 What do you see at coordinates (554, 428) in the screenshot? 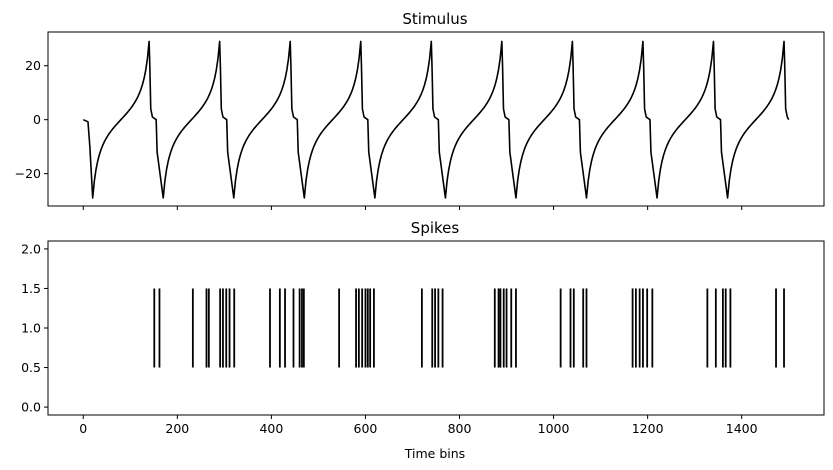
I see `x-tick-label: 1000` at bounding box center [554, 428].